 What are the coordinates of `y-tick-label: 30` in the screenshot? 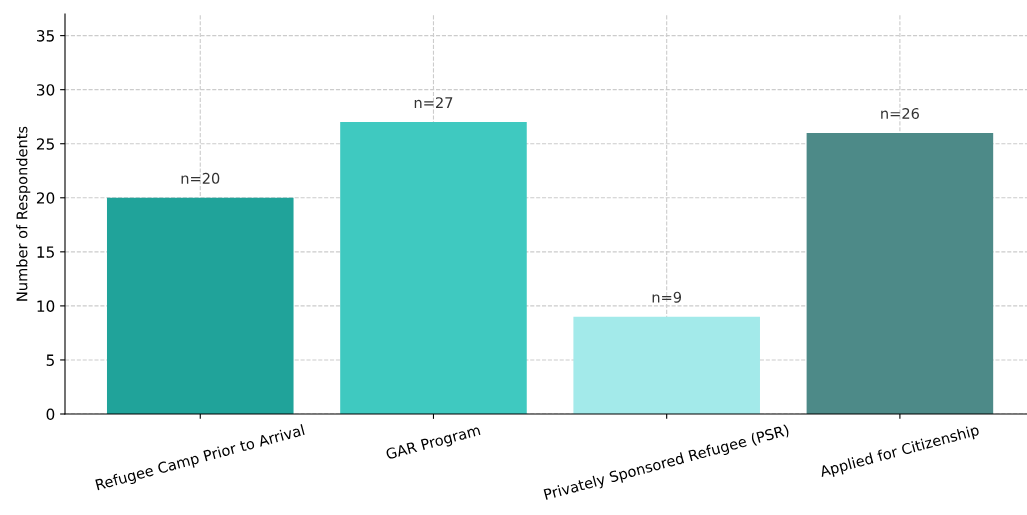 It's located at (46, 90).